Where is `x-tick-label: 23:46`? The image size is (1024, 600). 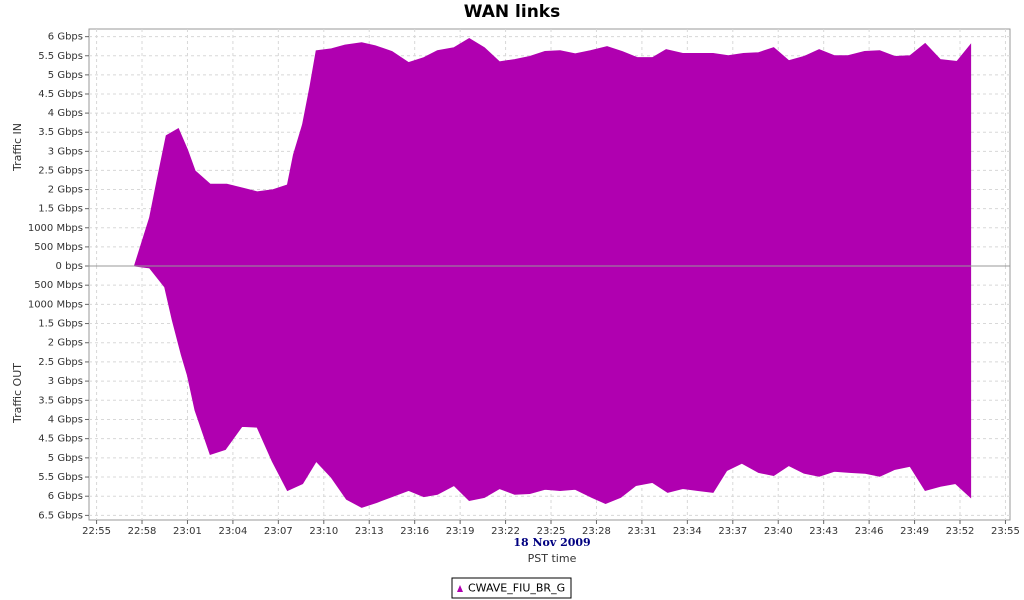
x-tick-label: 23:46 is located at coordinates (869, 531).